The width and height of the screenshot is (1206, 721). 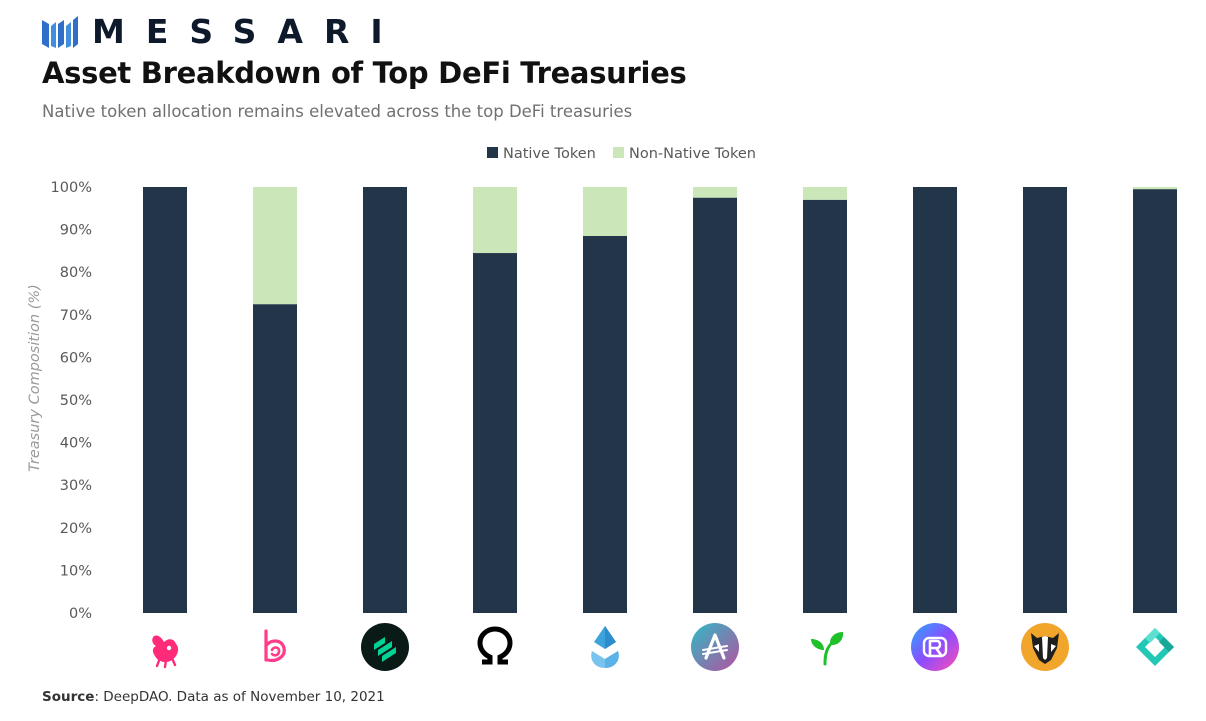 I want to click on compound-icon, so click(x=385, y=647).